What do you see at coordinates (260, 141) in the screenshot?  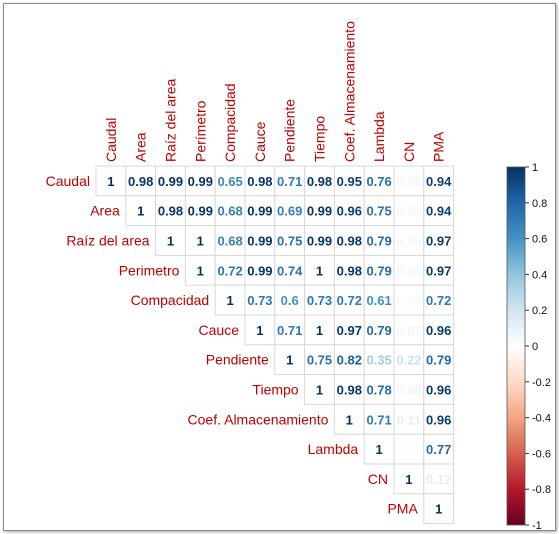 I see `column-label: Cauce` at bounding box center [260, 141].